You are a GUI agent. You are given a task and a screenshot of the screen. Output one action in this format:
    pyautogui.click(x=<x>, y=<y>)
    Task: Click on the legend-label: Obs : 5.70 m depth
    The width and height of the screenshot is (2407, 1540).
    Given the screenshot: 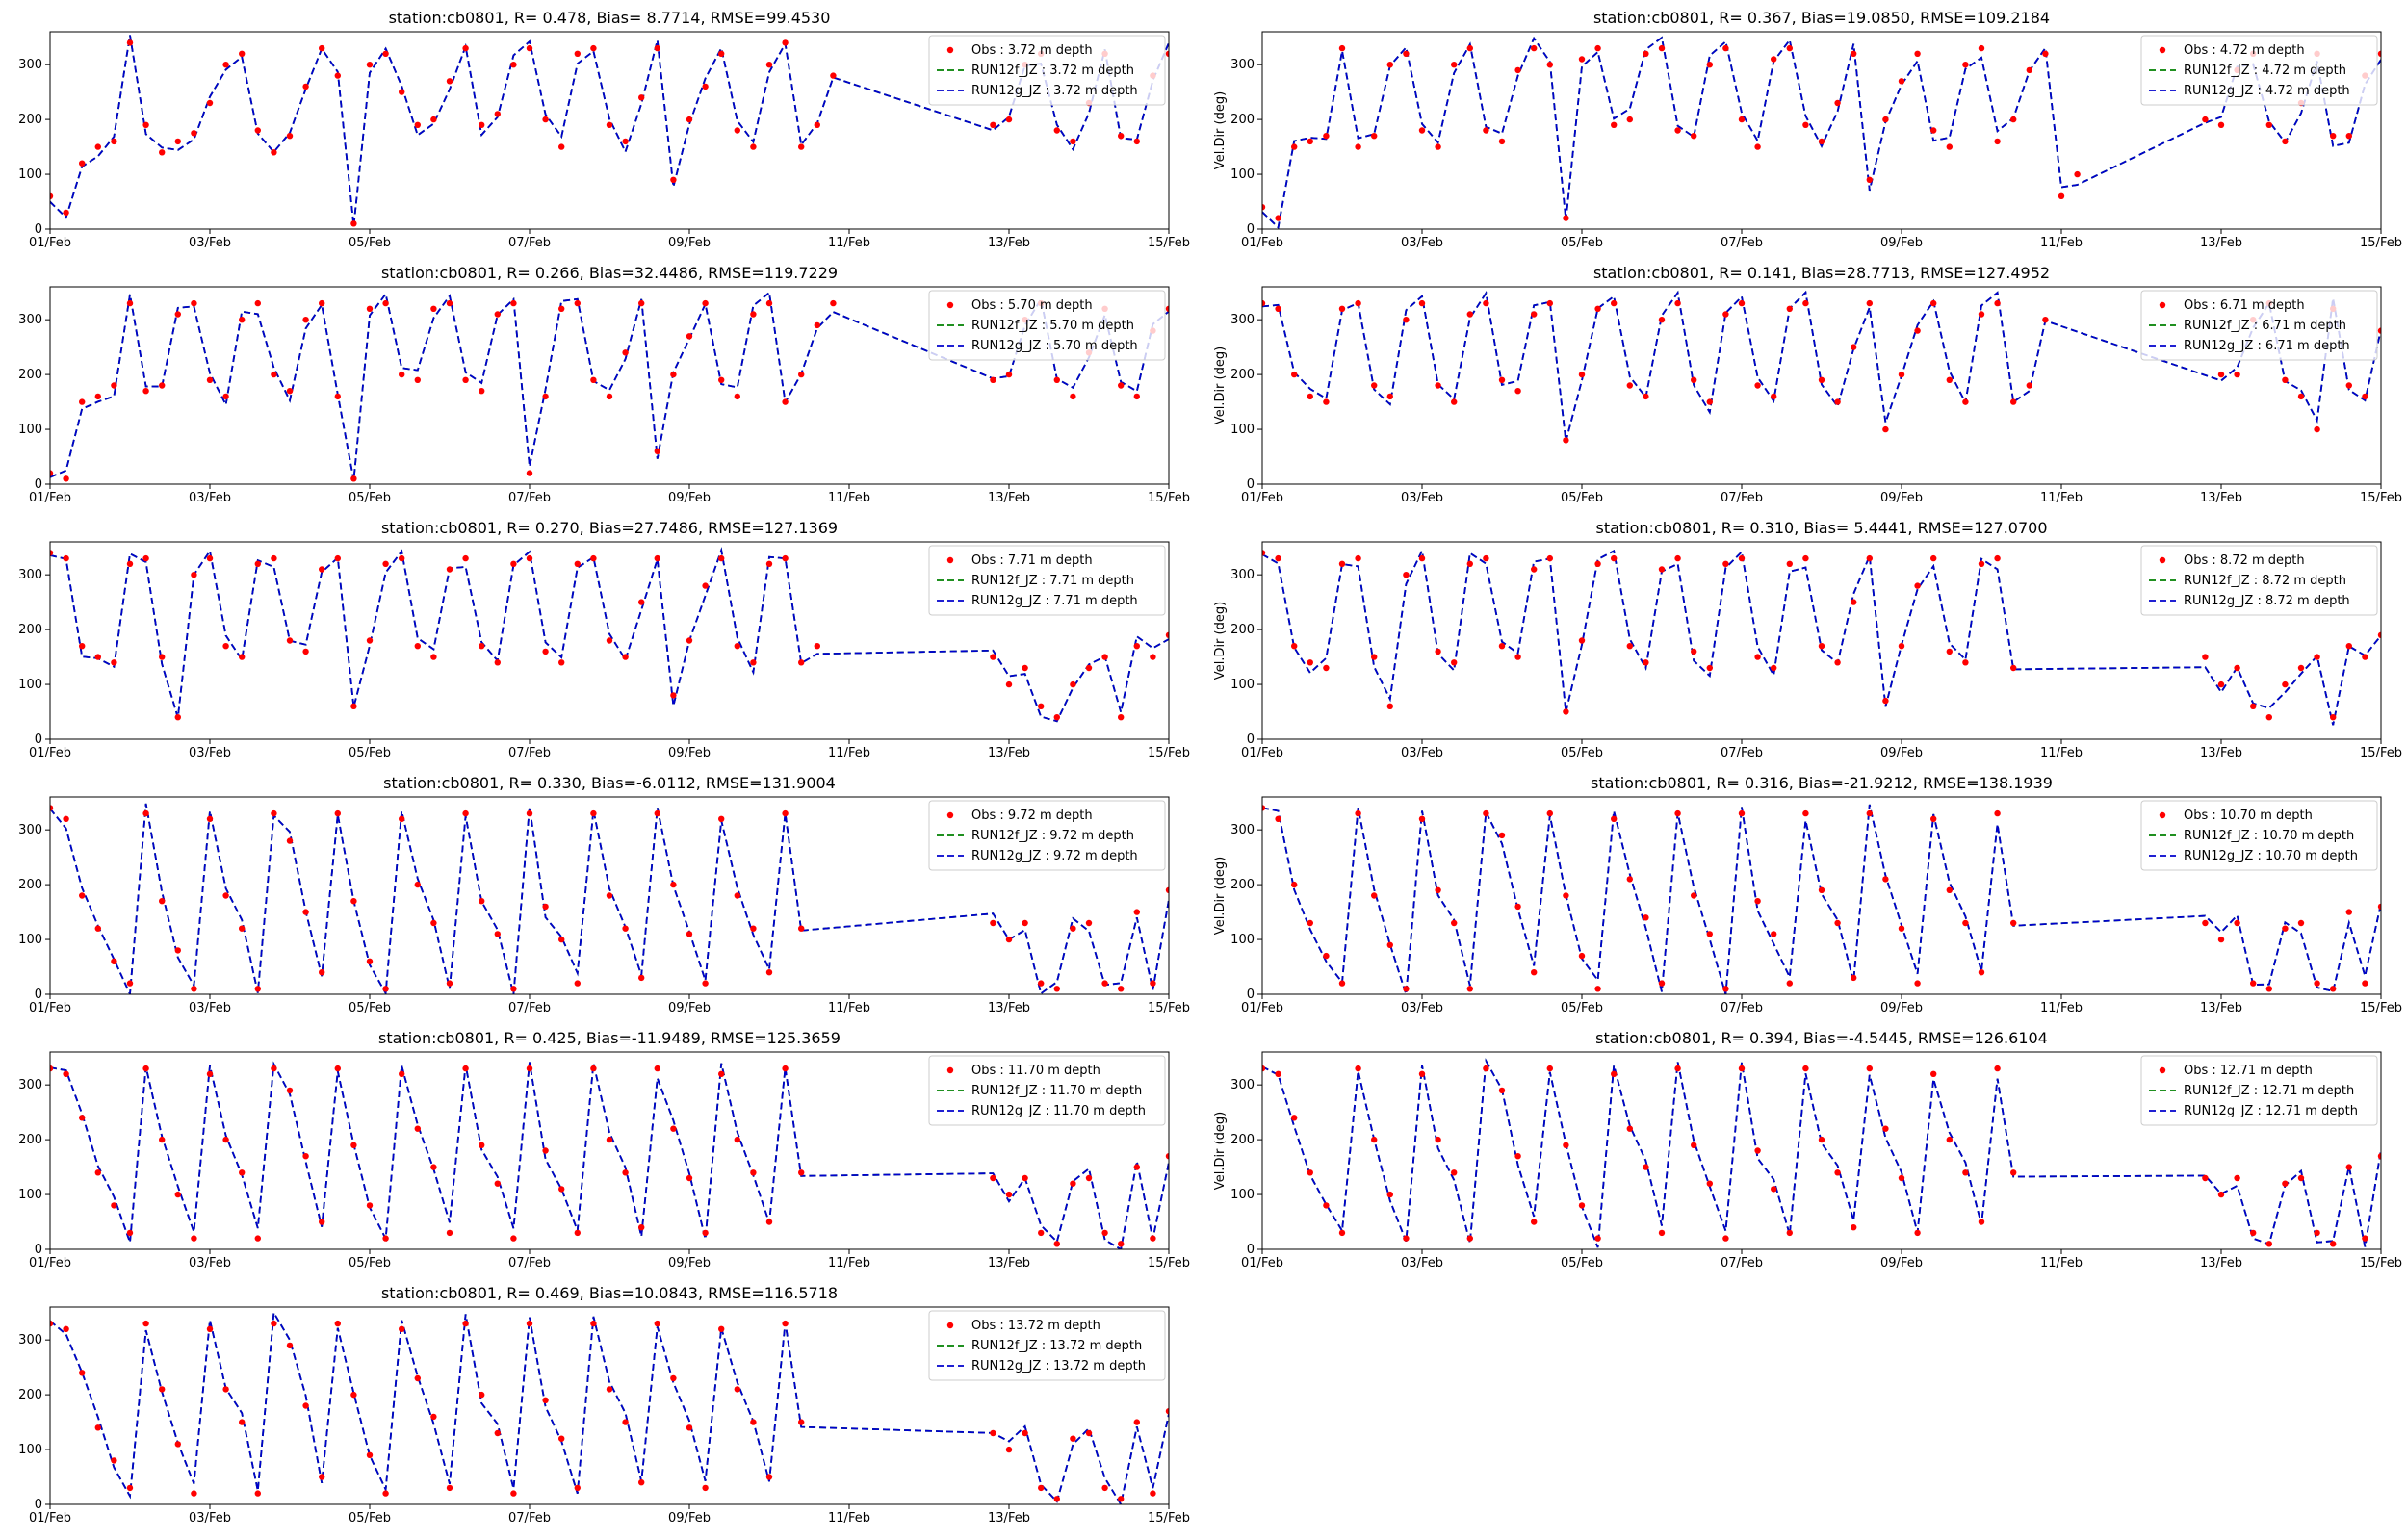 What is the action you would take?
    pyautogui.click(x=1032, y=305)
    